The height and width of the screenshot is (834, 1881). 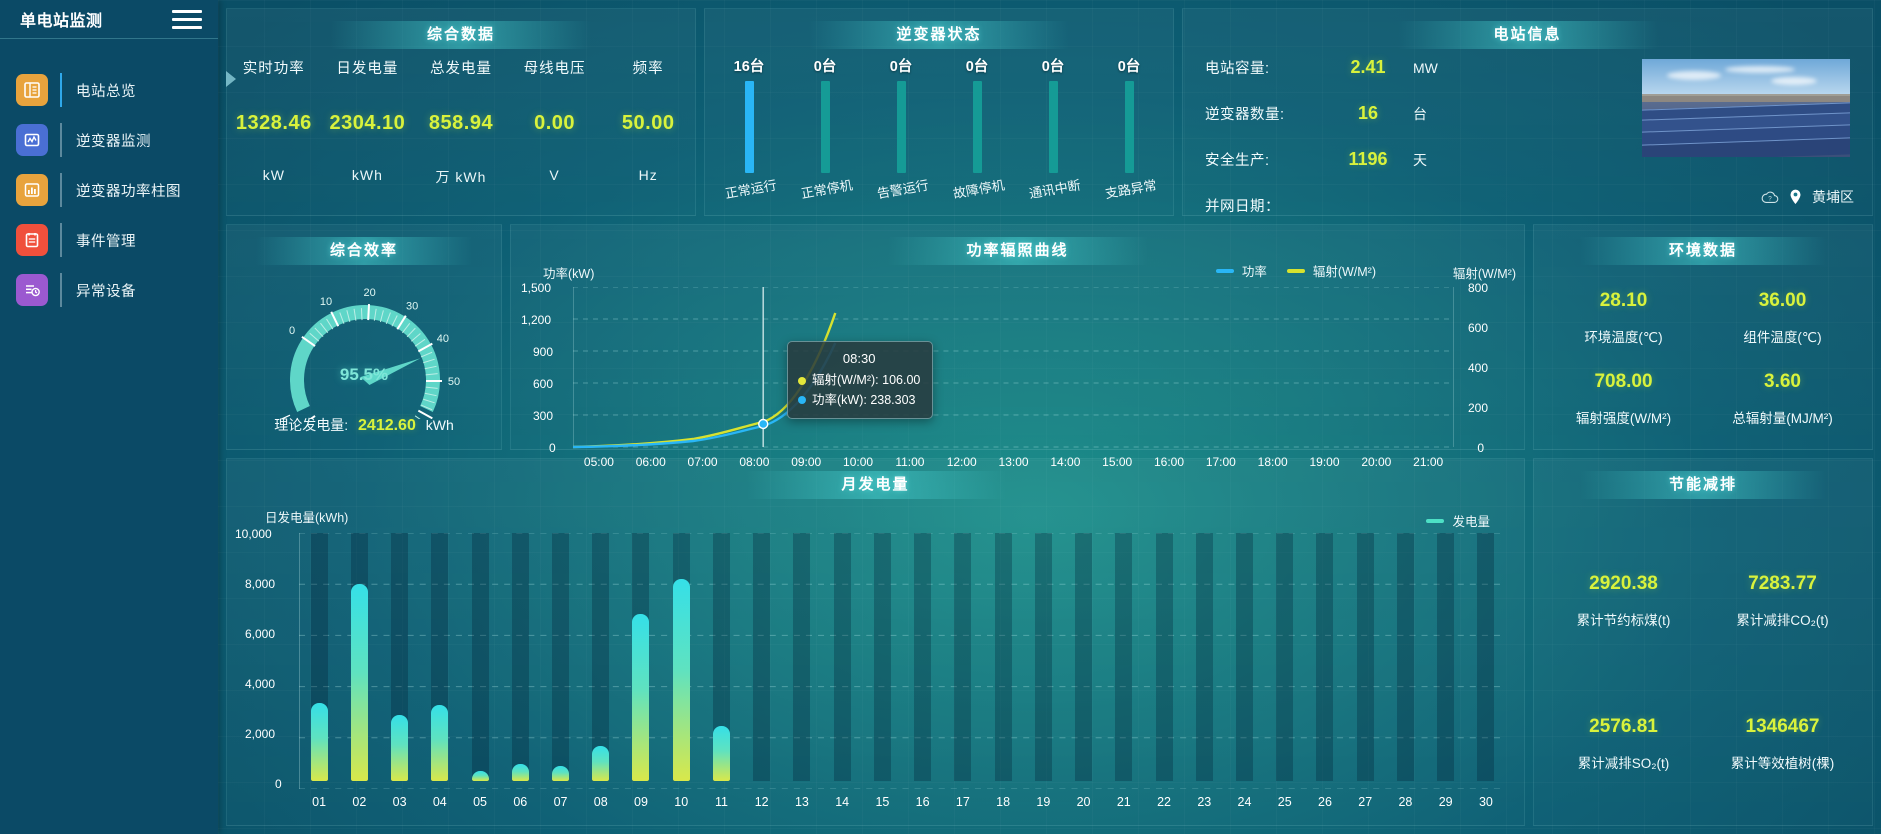 What do you see at coordinates (875, 485) in the screenshot?
I see `panel-title: 月发电量` at bounding box center [875, 485].